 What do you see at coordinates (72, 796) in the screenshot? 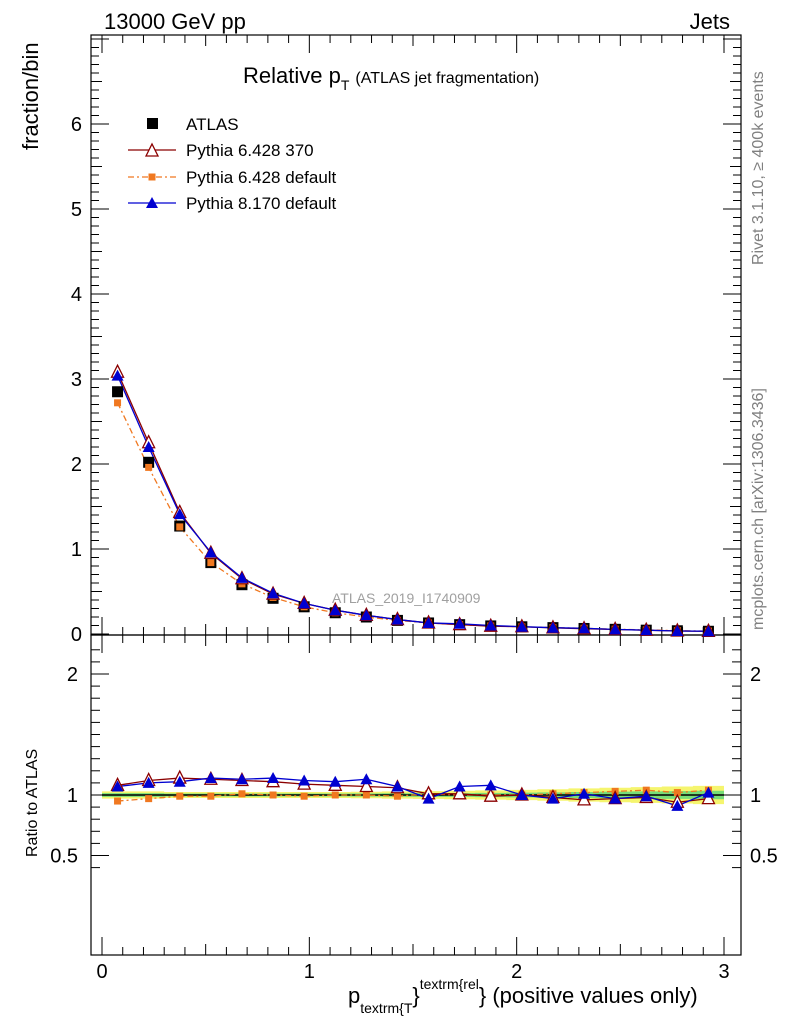
I see `ratio-y-tick-label-1: 1` at bounding box center [72, 796].